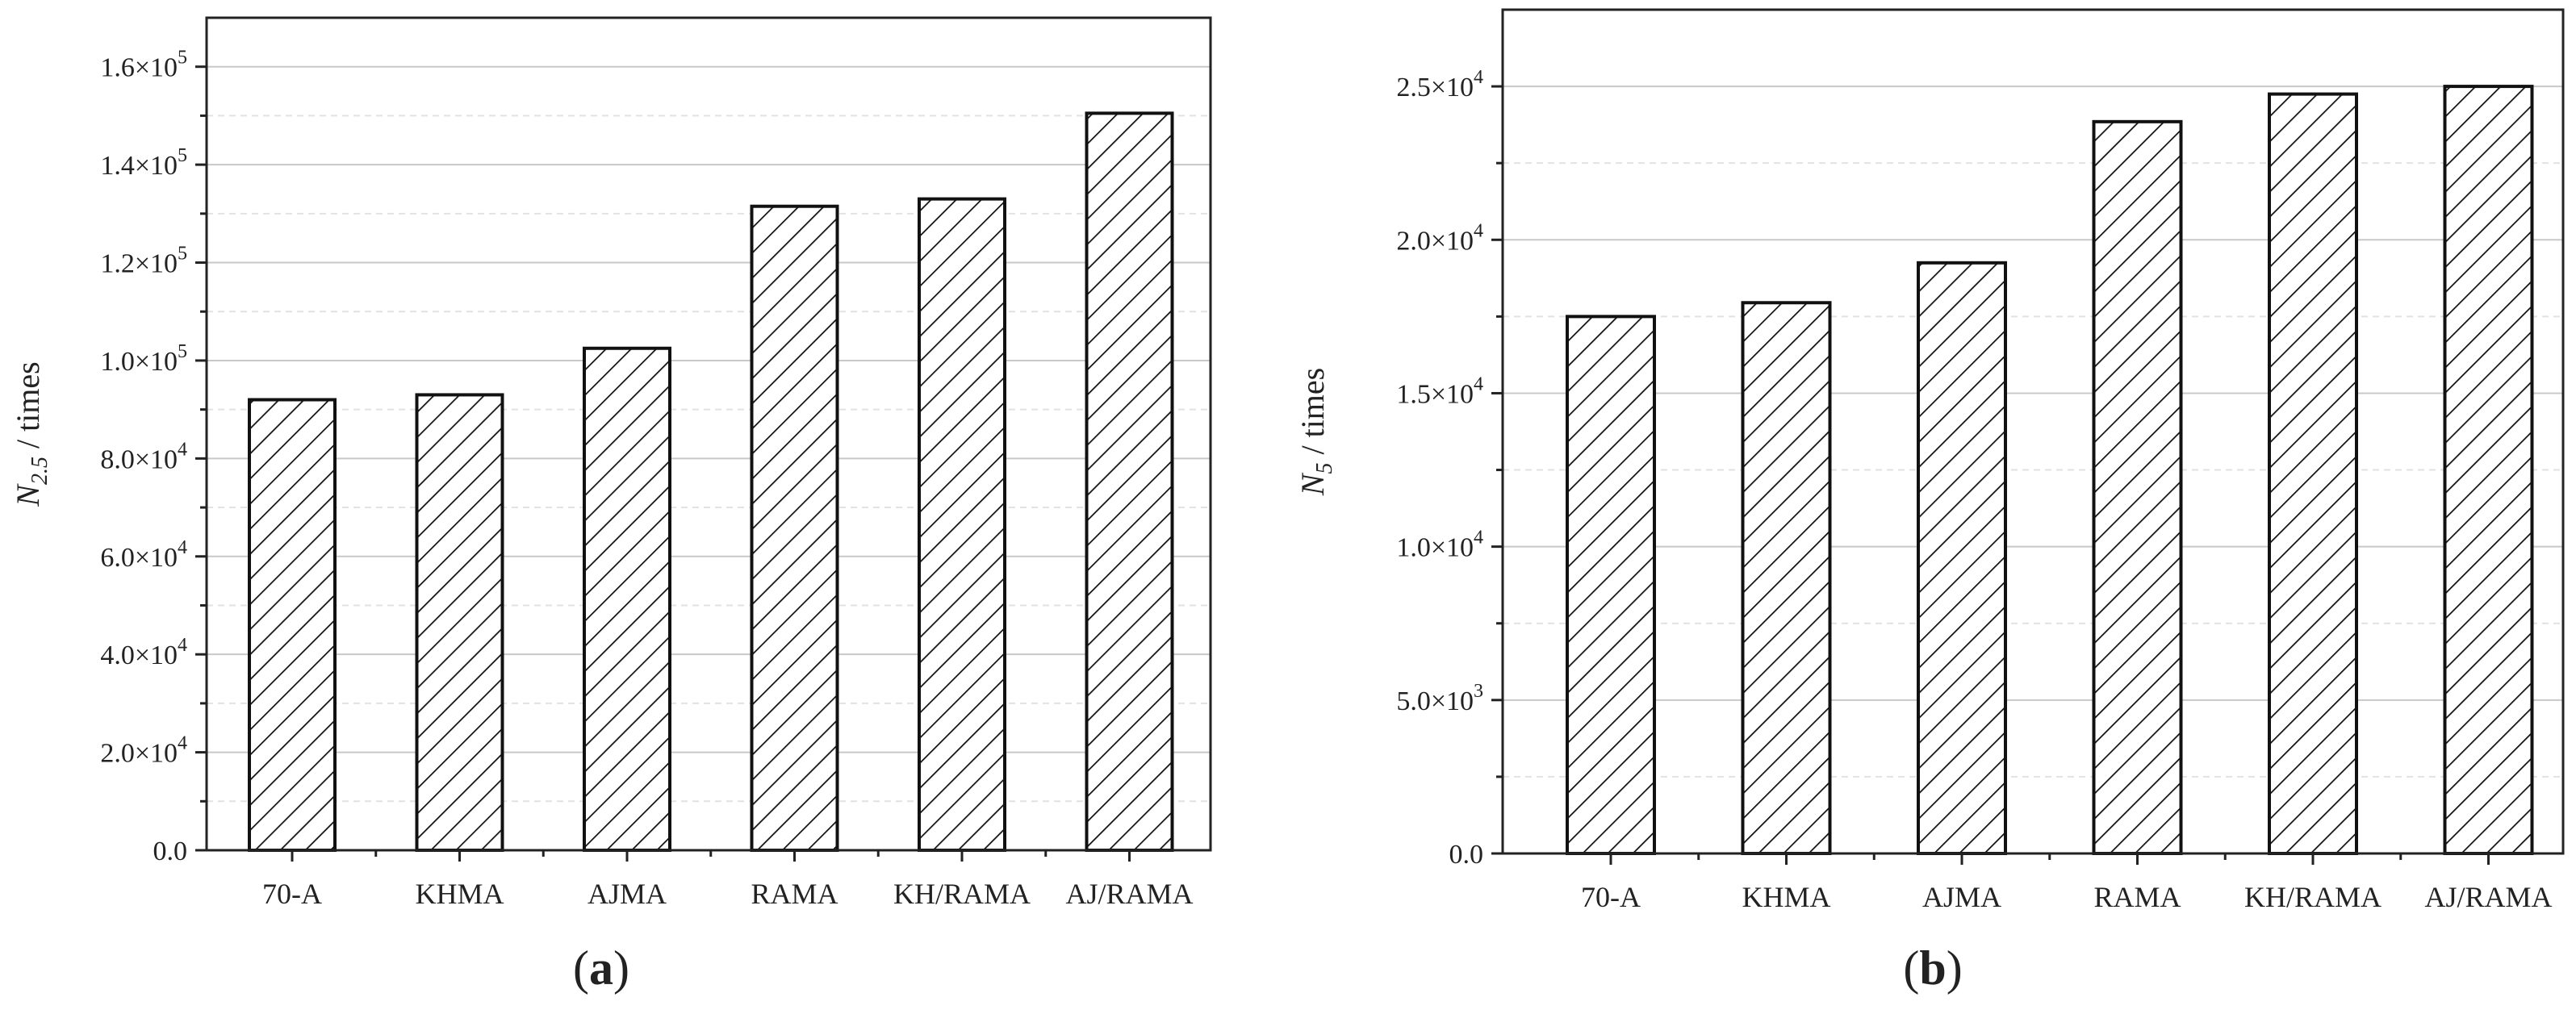  Describe the element at coordinates (1932, 968) in the screenshot. I see `panel-label: (b)` at that location.